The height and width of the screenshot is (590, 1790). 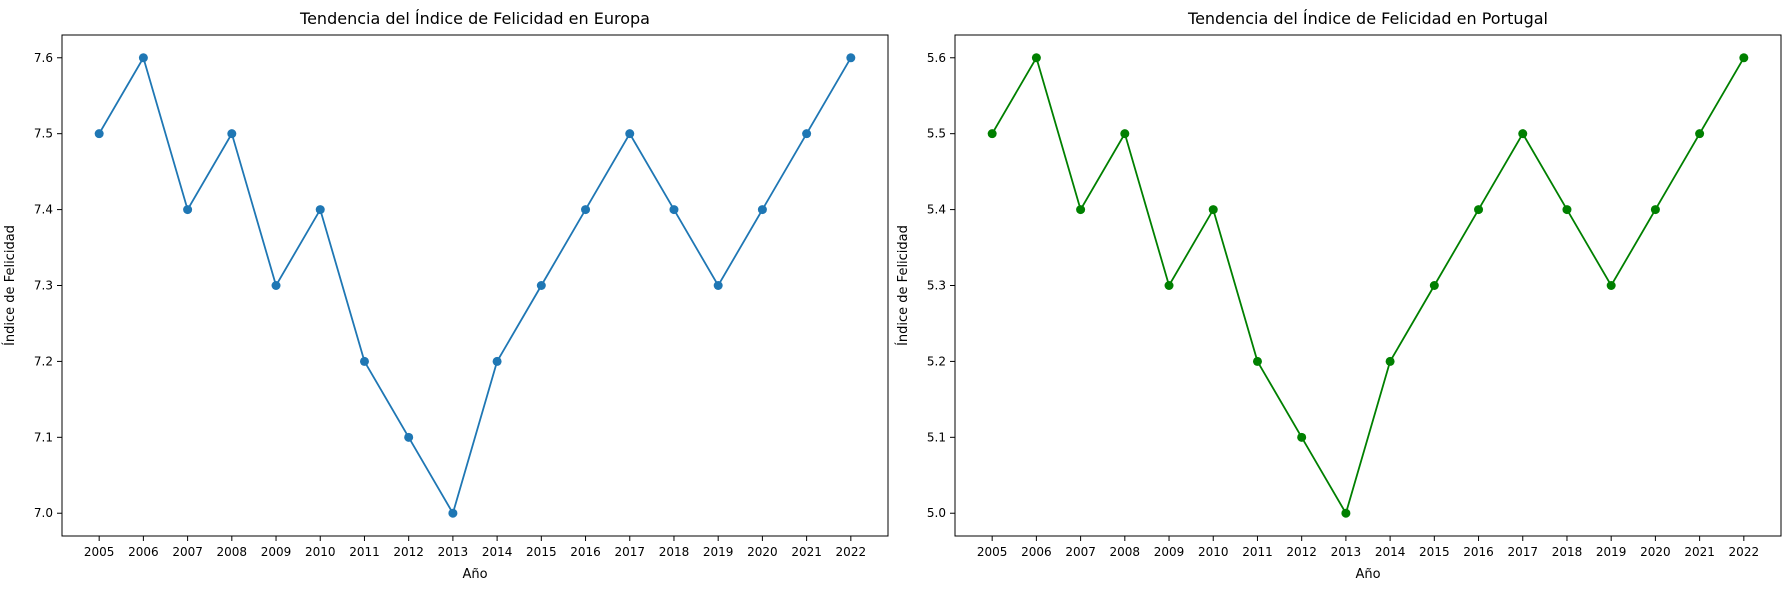 I want to click on y-tick-label: 7.4, so click(x=43, y=210).